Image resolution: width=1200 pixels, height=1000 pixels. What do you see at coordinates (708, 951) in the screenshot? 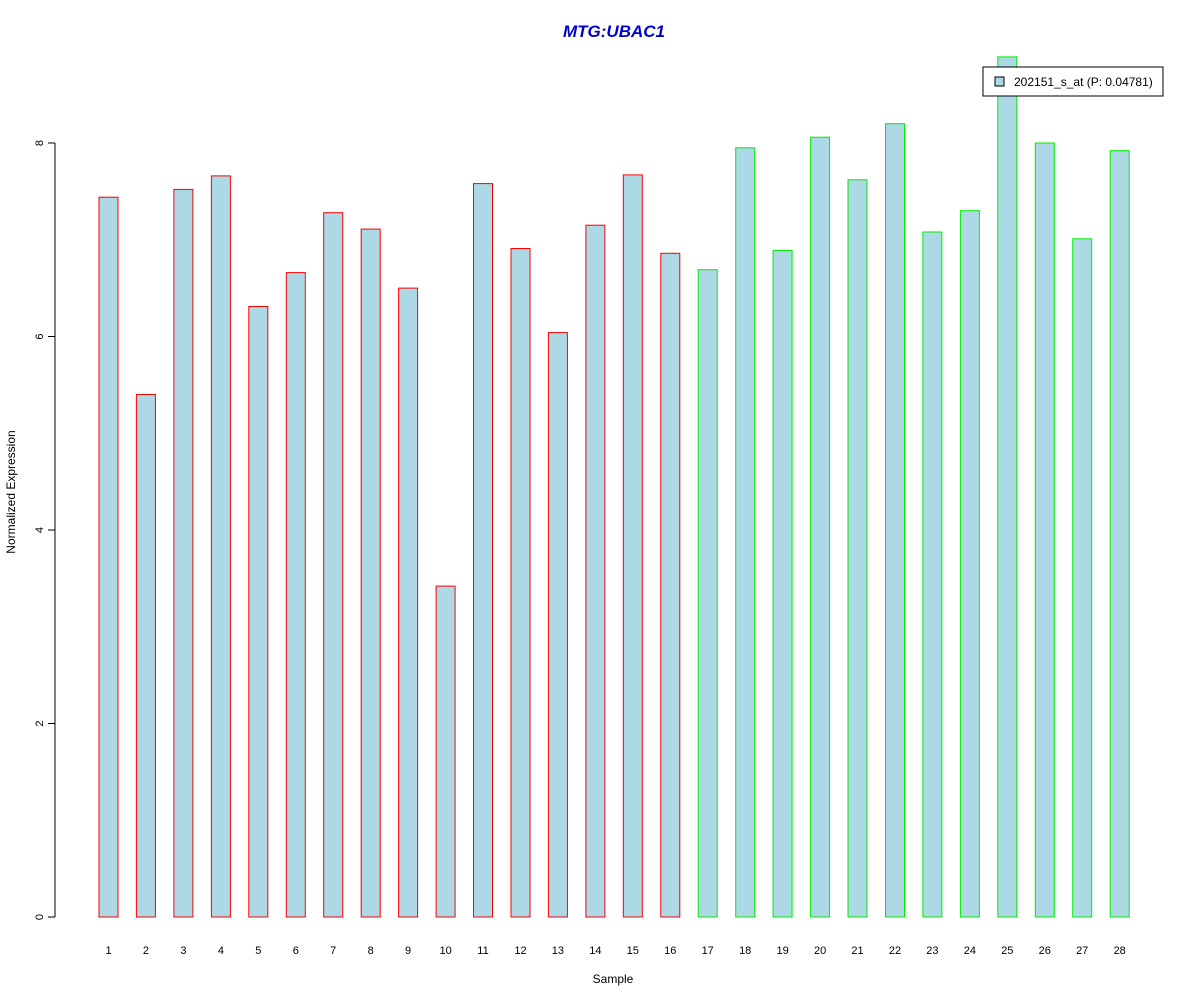
I see `x-tick-label: 17` at bounding box center [708, 951].